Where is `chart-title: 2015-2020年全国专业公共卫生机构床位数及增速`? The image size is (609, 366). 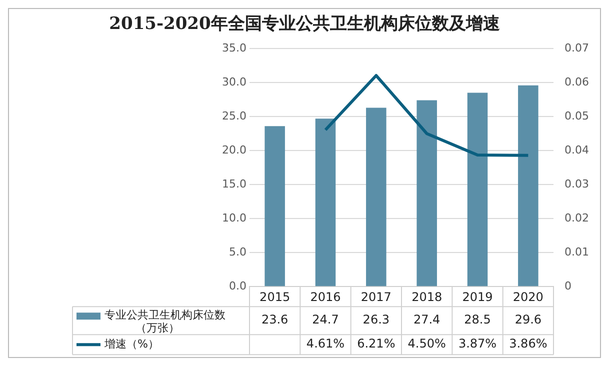 chart-title: 2015-2020年全国专业公共卫生机构床位数及增速 is located at coordinates (304, 24).